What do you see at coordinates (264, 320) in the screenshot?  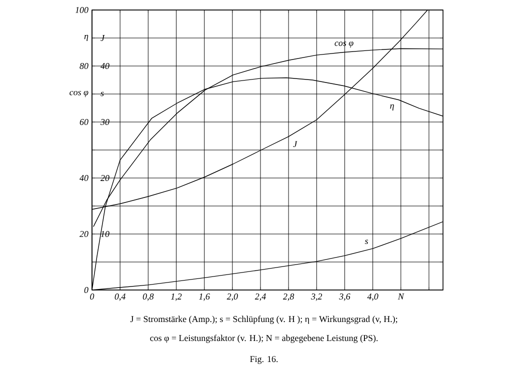 I see `text: J = Stromstärke (Amp.); s = Schlüpfung (v. H ); η = Wirkungsgrad (v, H.);` at bounding box center [264, 320].